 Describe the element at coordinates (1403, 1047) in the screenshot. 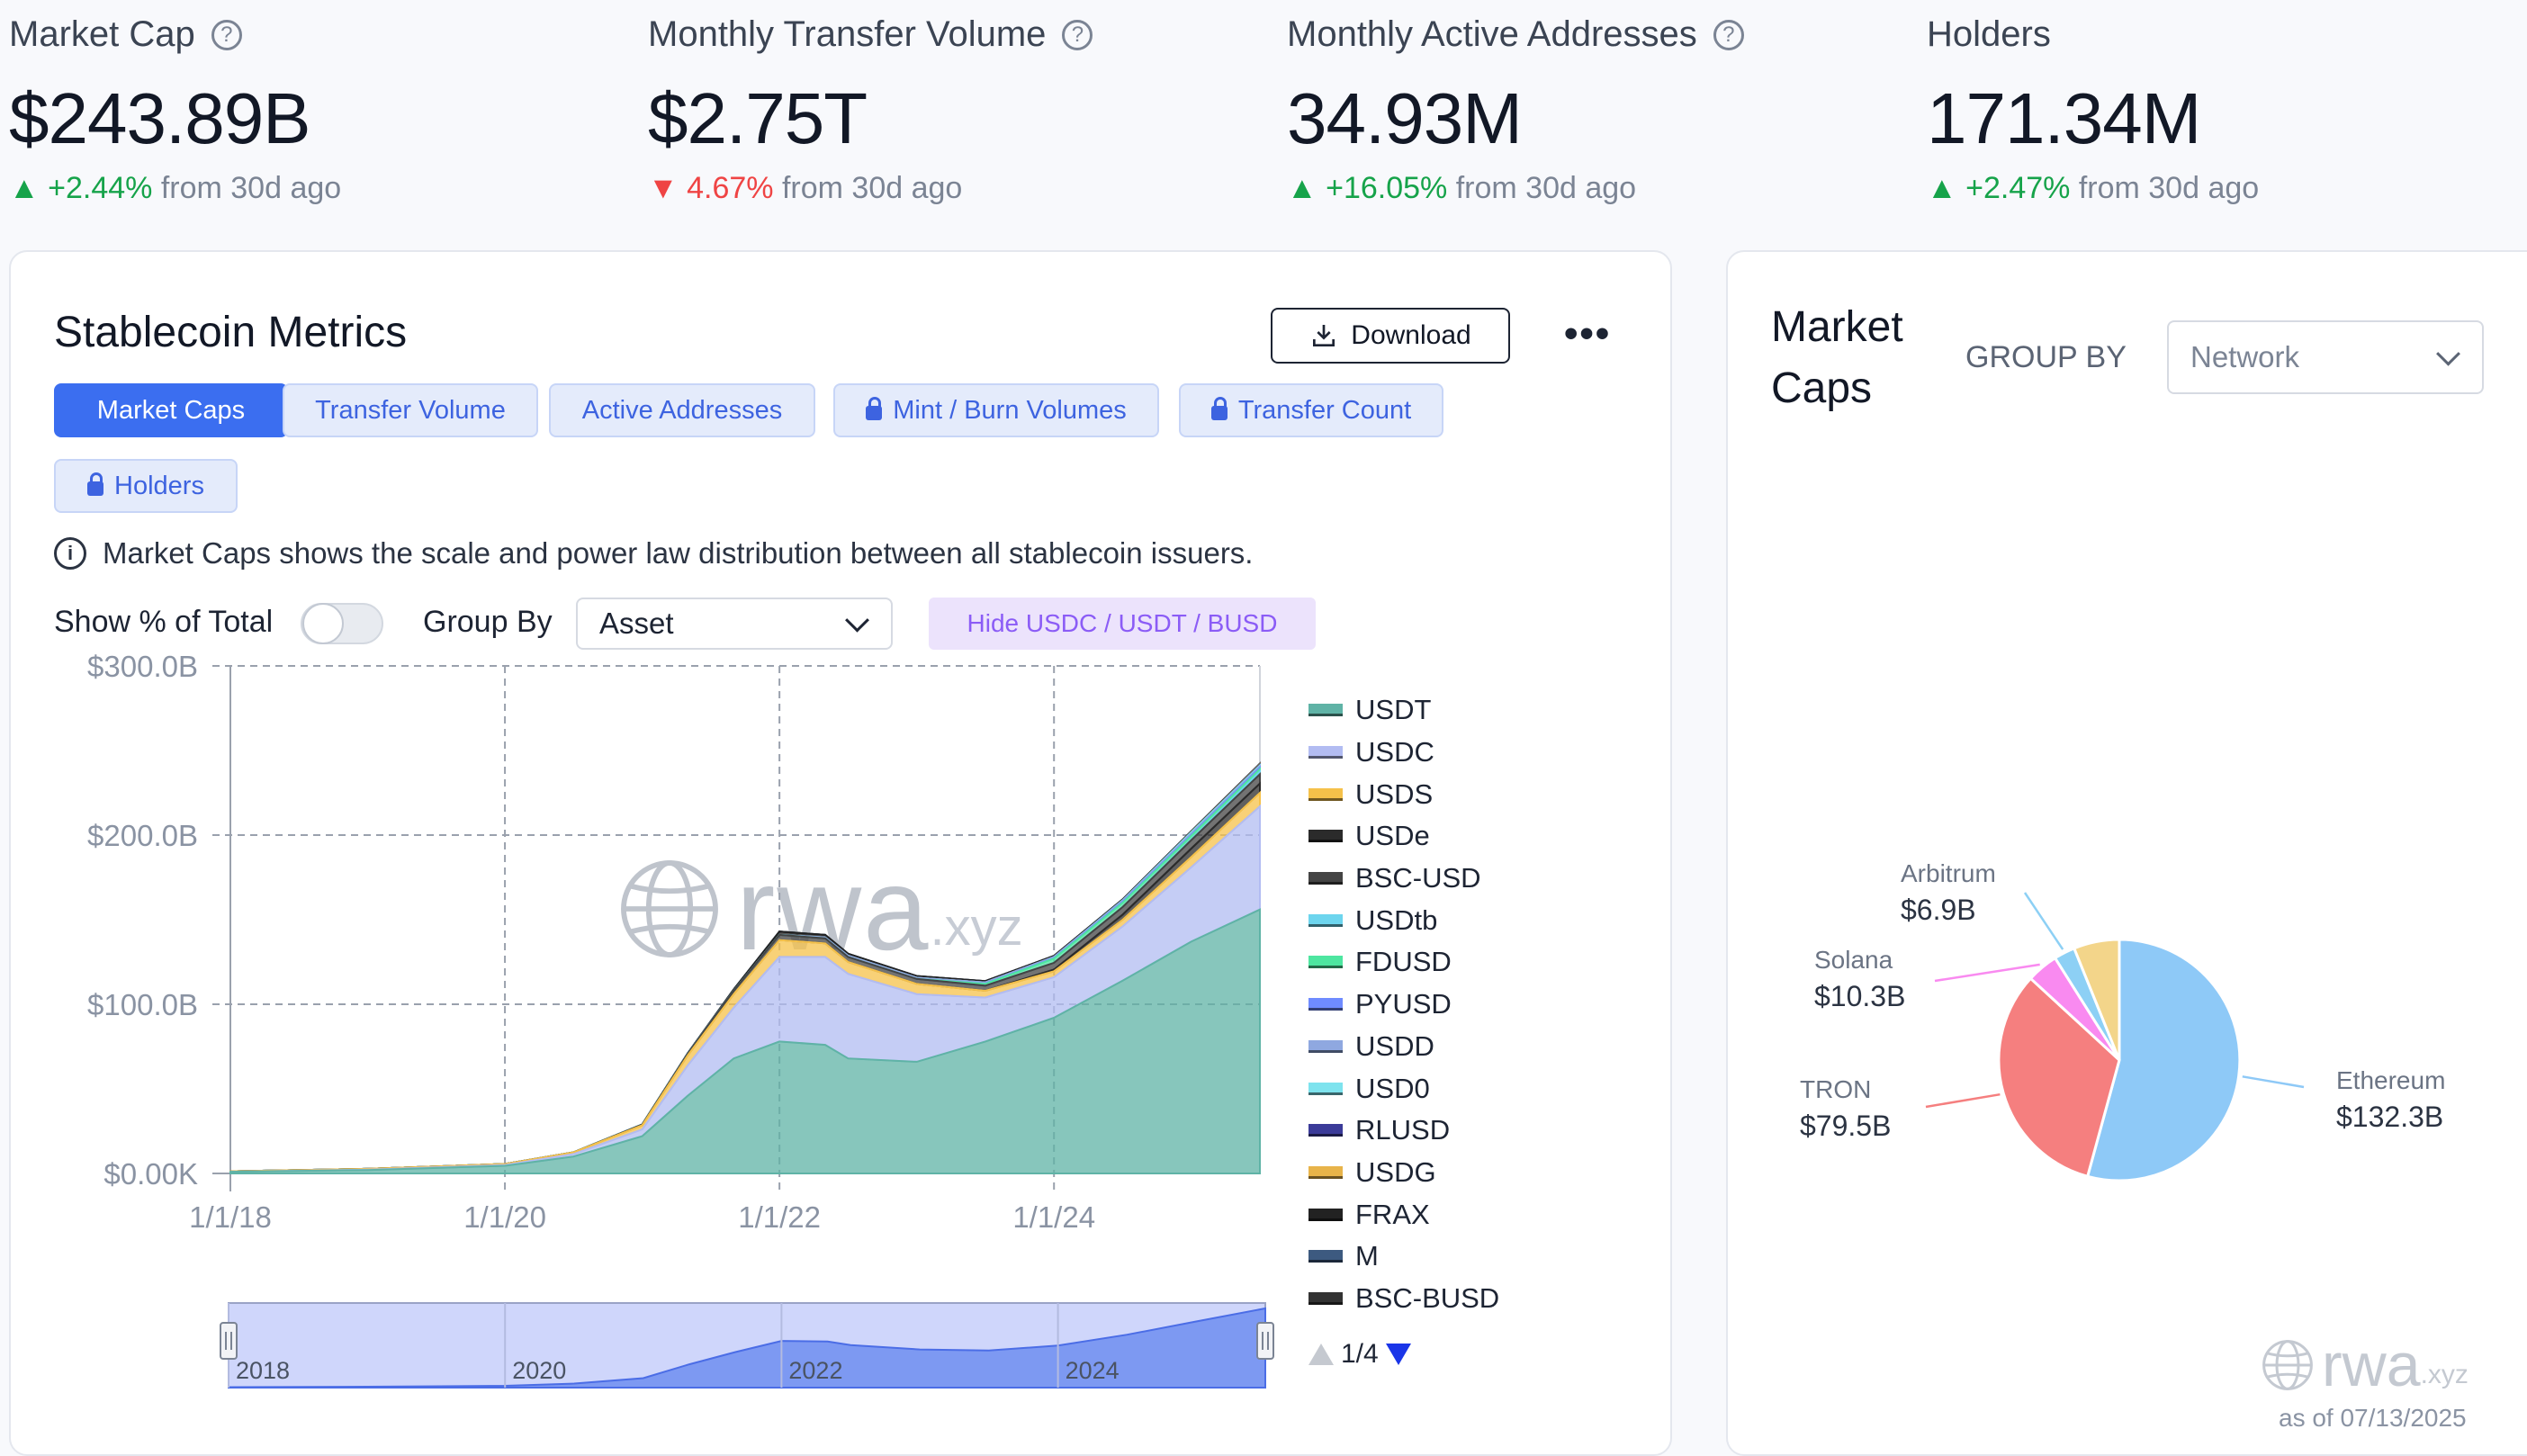

I see `legend-item-usdd: USDD` at that location.